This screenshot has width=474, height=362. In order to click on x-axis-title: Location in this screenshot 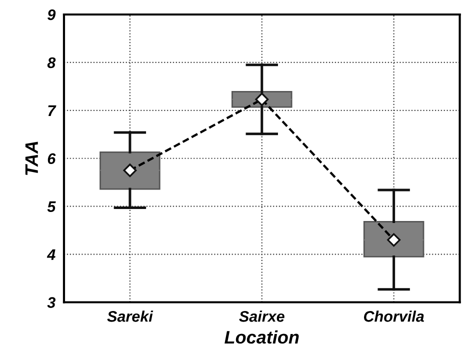, I will do `click(261, 337)`.